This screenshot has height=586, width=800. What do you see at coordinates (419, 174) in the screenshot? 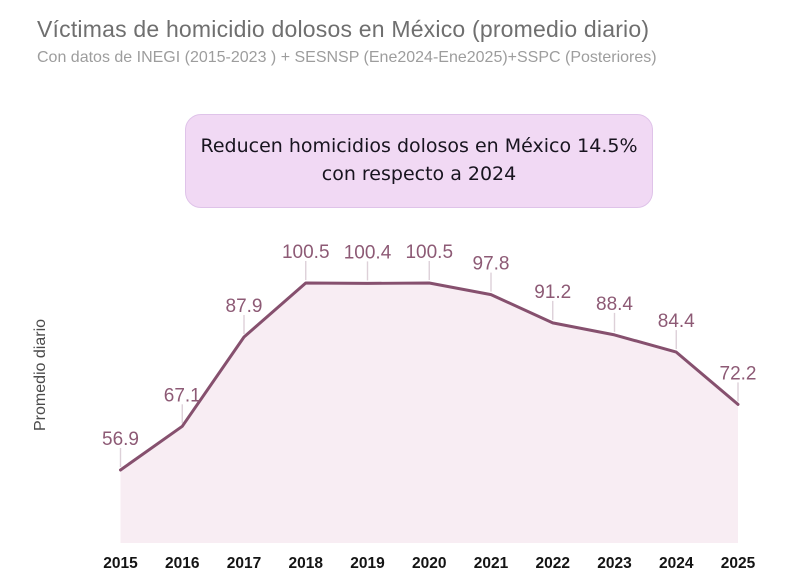
I see `annotation-text-line2: con respecto a 2024` at bounding box center [419, 174].